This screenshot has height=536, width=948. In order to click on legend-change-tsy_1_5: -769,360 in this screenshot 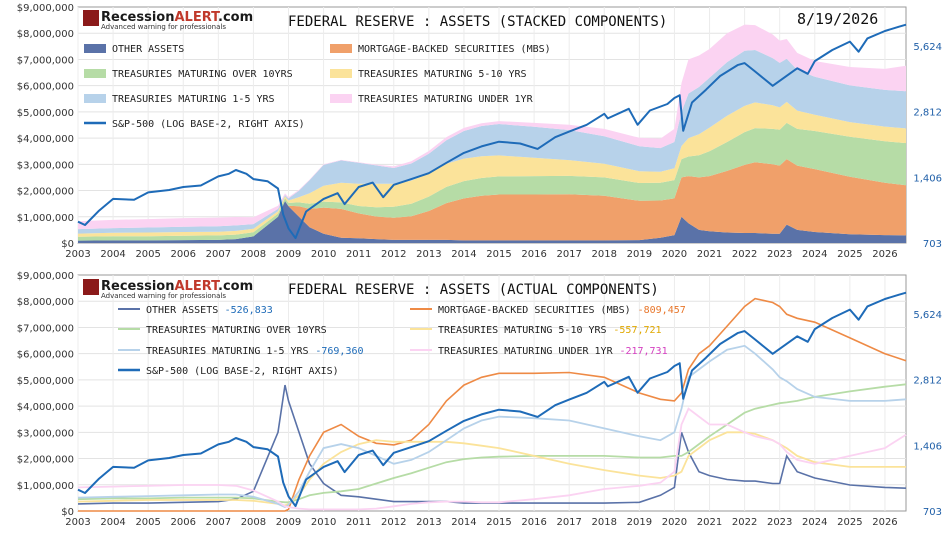, I will do `click(339, 351)`.